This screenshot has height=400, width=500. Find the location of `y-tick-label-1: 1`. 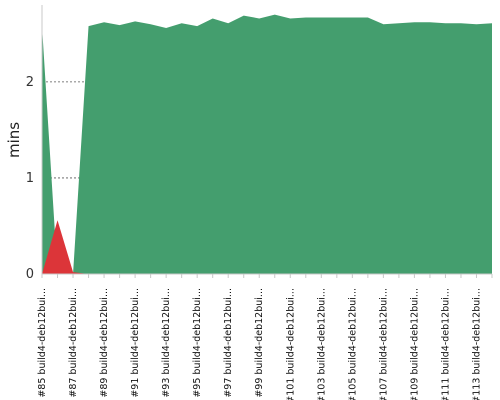

y-tick-label-1: 1 is located at coordinates (30, 178).